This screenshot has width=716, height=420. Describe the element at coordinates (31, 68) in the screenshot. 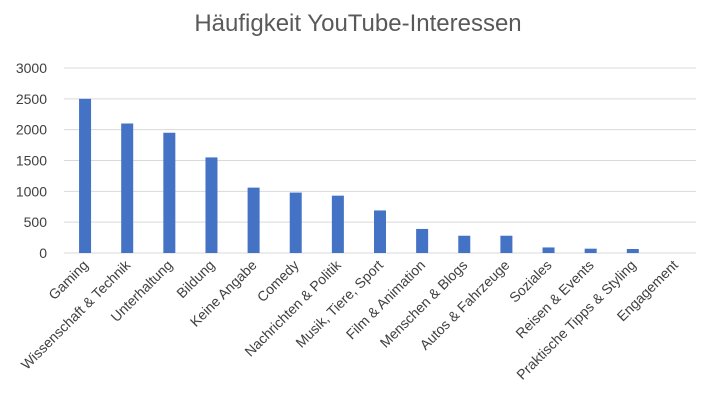

I see `y-tick-label: 3000` at that location.